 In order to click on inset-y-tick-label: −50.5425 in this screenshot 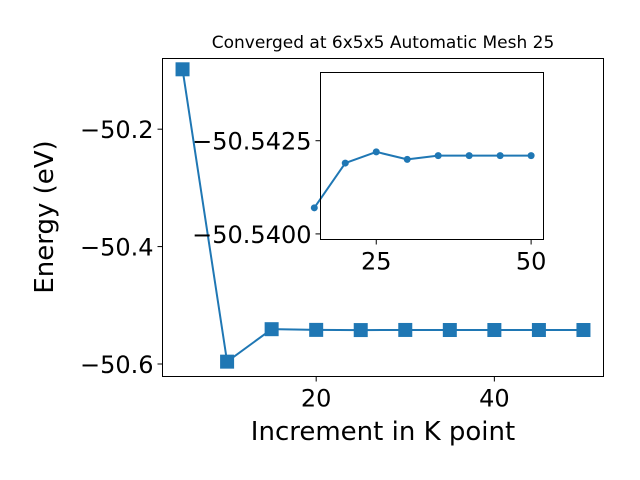, I will do `click(251, 142)`.